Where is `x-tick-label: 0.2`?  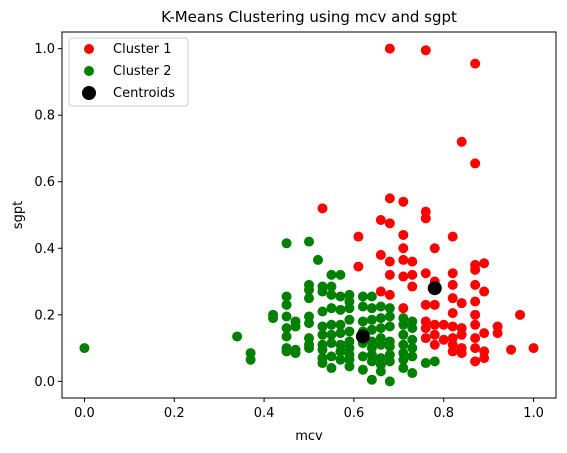 x-tick-label: 0.2 is located at coordinates (174, 413).